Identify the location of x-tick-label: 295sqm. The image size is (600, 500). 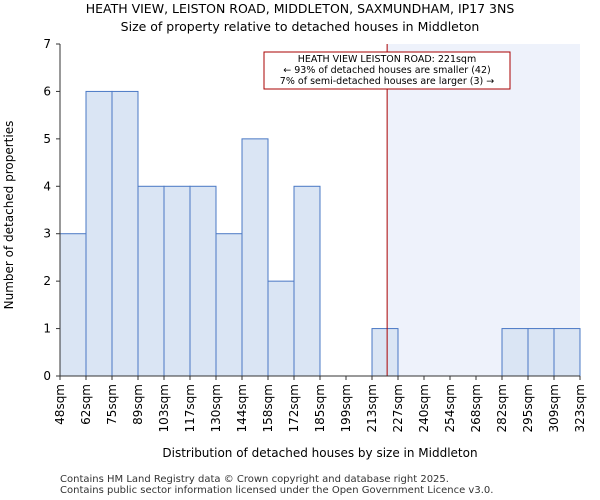
(528, 408).